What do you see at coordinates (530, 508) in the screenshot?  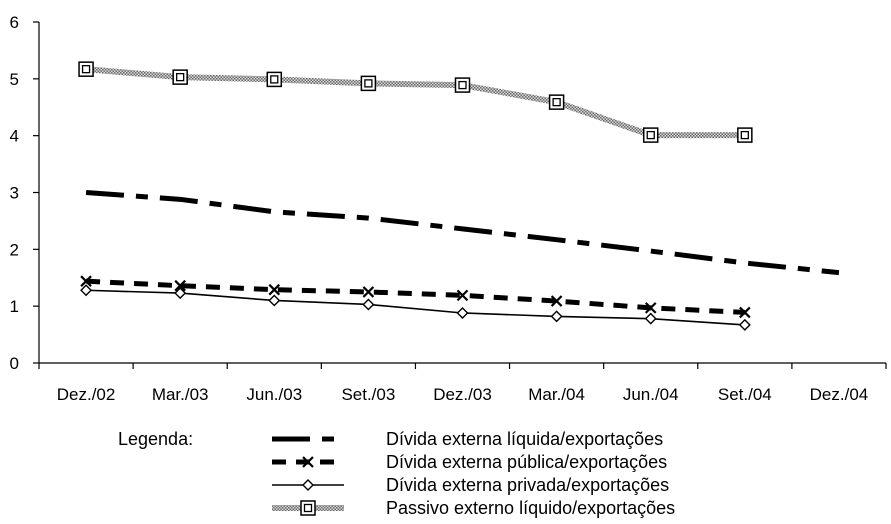 I see `legend-label: Passivo externo líquido/exportações` at bounding box center [530, 508].